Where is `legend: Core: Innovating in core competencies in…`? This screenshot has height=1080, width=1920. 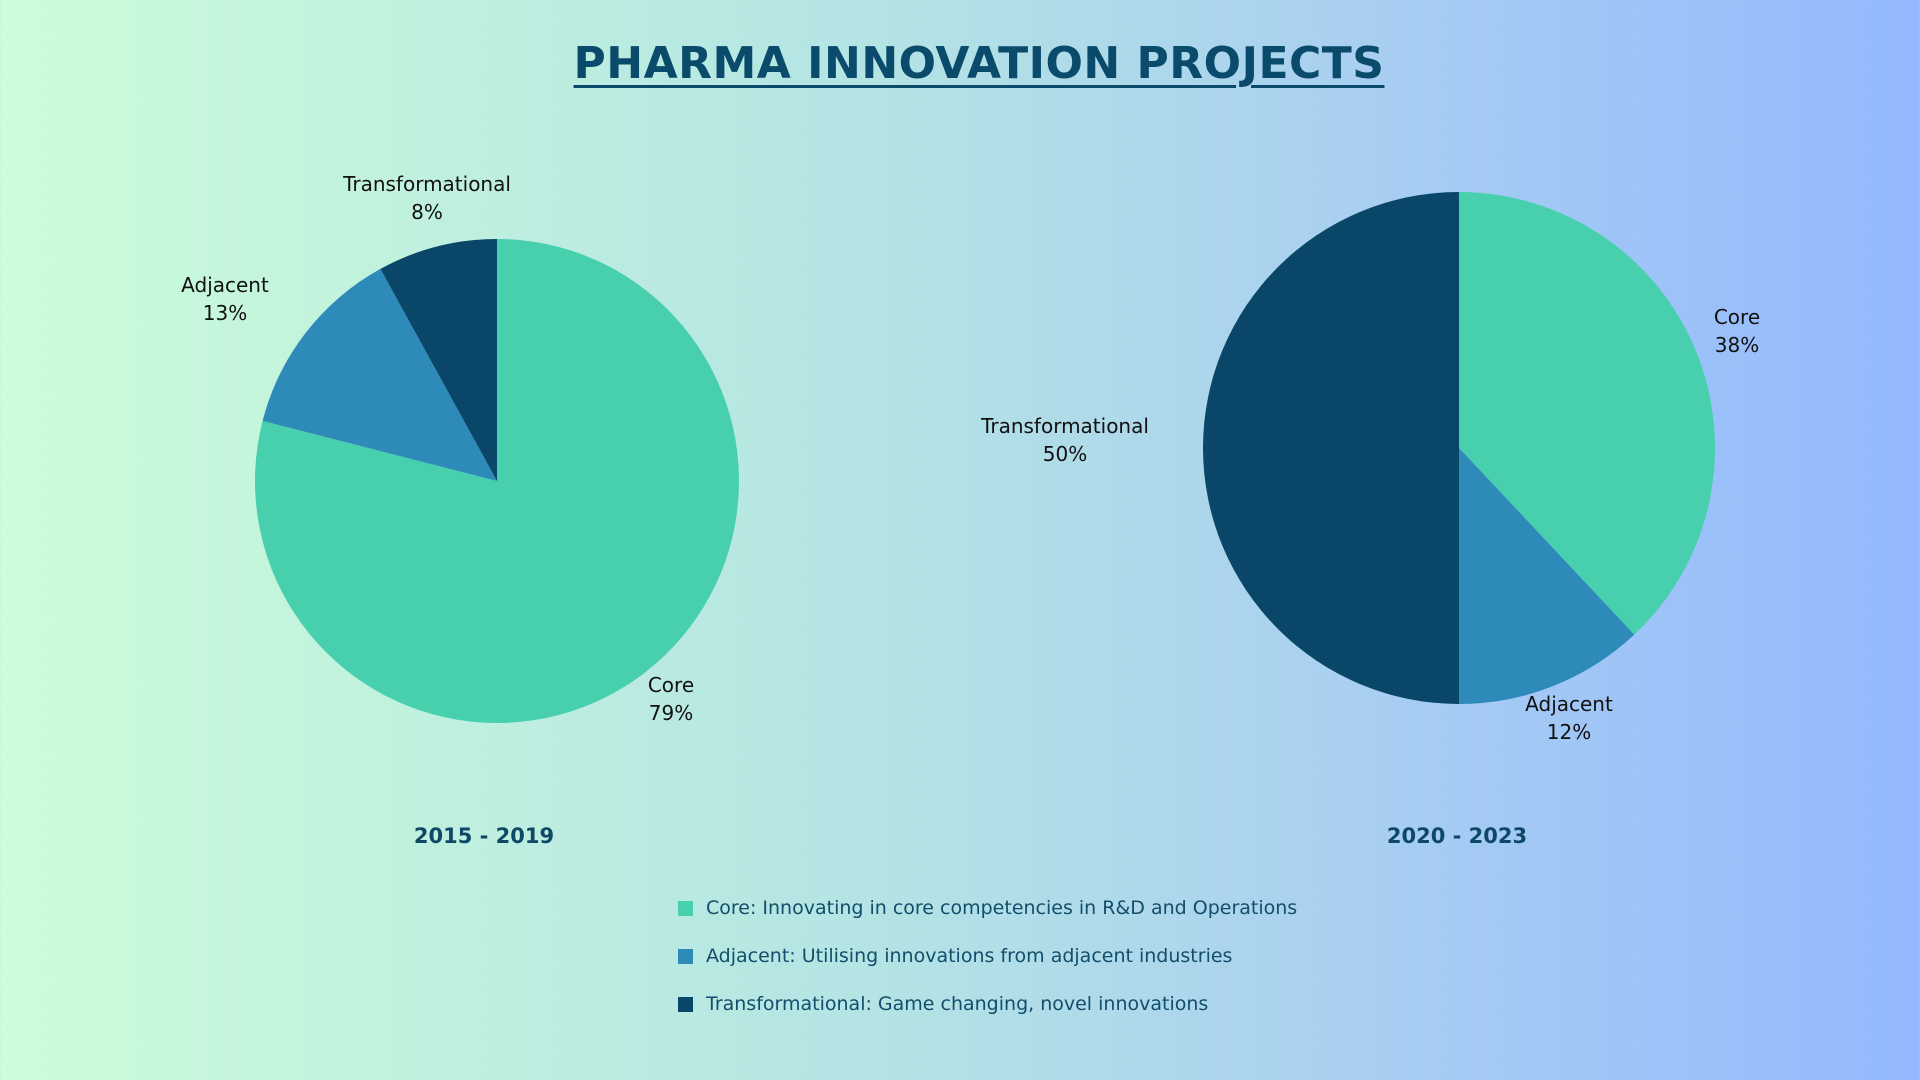 legend: Core: Innovating in core competencies in… is located at coordinates (987, 968).